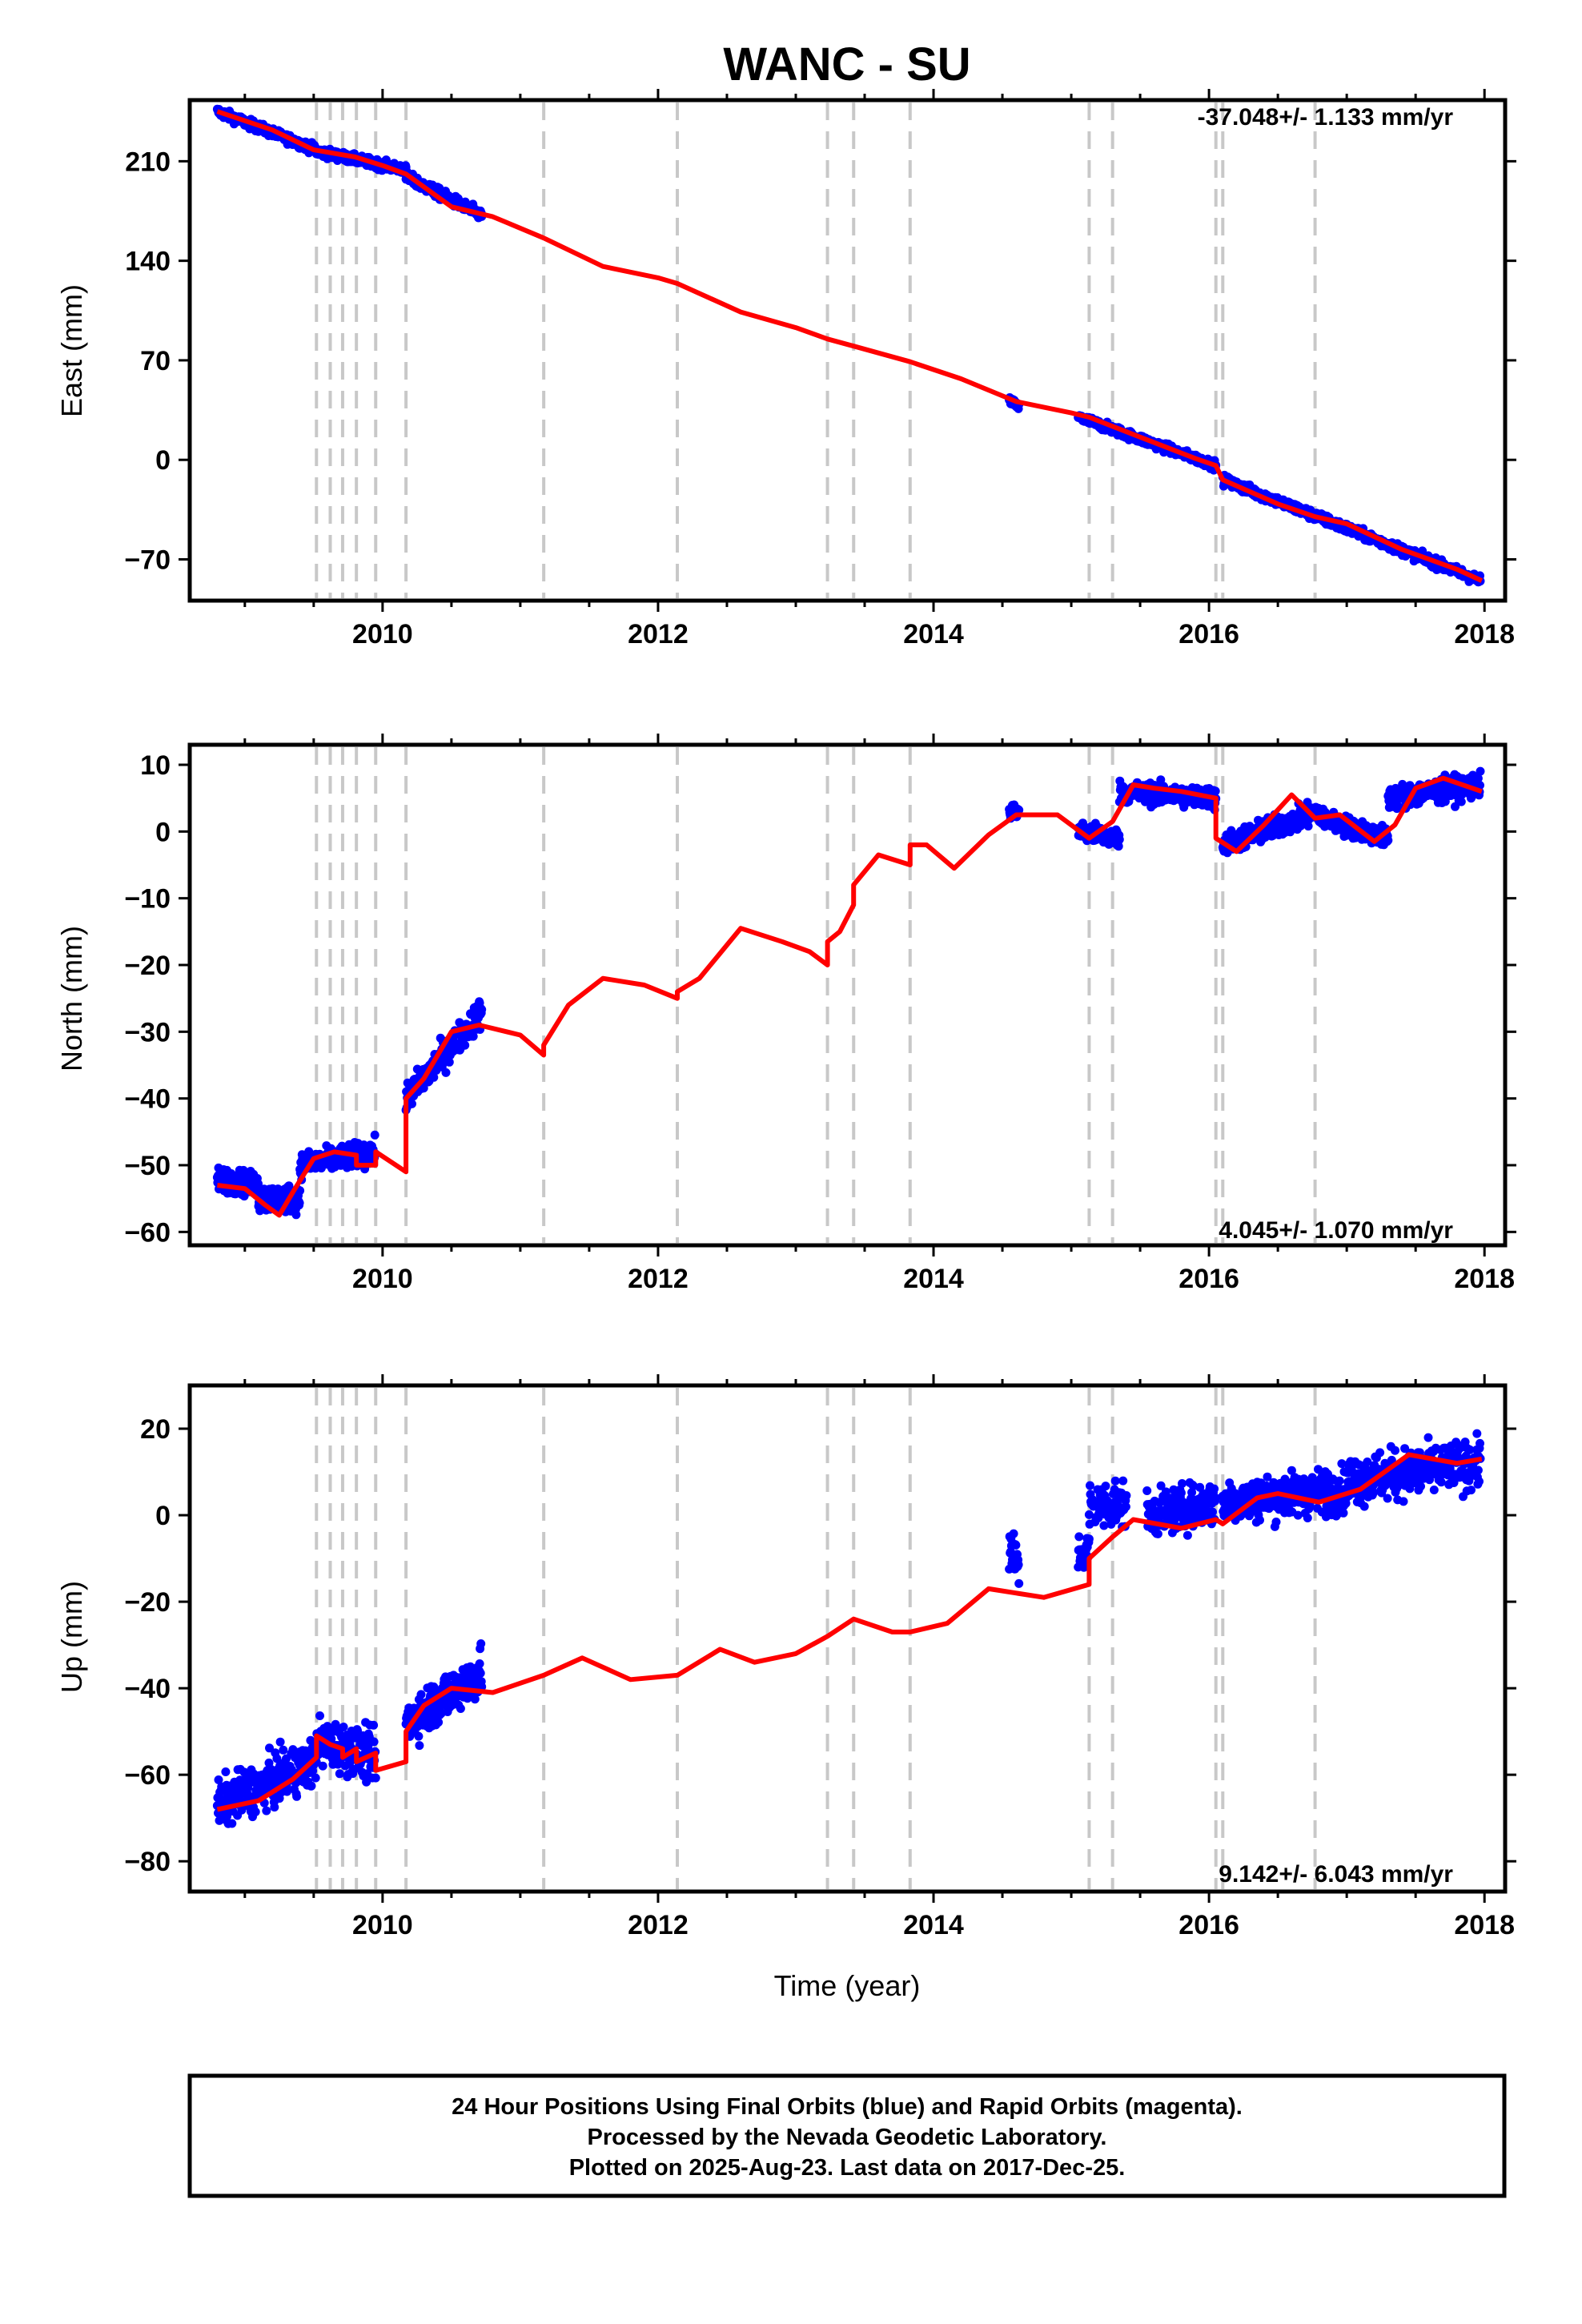  What do you see at coordinates (383, 634) in the screenshot?
I see `east-x-tick-label: 2010` at bounding box center [383, 634].